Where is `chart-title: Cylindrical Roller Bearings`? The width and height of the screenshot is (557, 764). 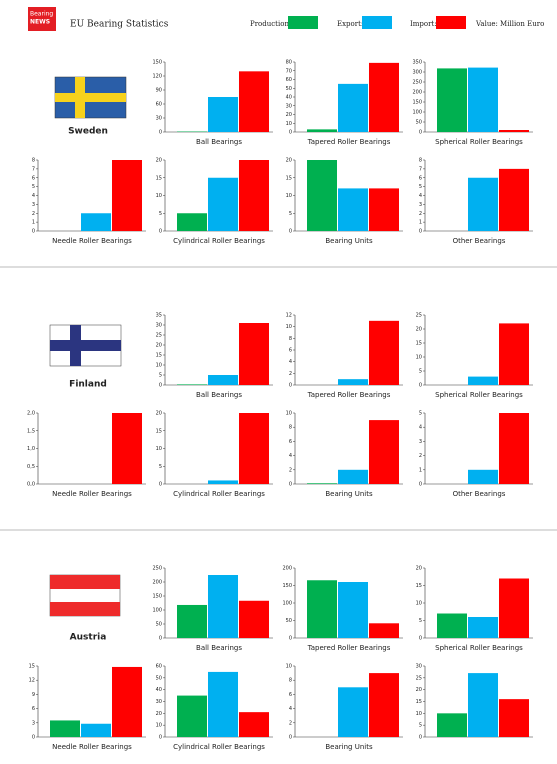 chart-title: Cylindrical Roller Bearings is located at coordinates (219, 494).